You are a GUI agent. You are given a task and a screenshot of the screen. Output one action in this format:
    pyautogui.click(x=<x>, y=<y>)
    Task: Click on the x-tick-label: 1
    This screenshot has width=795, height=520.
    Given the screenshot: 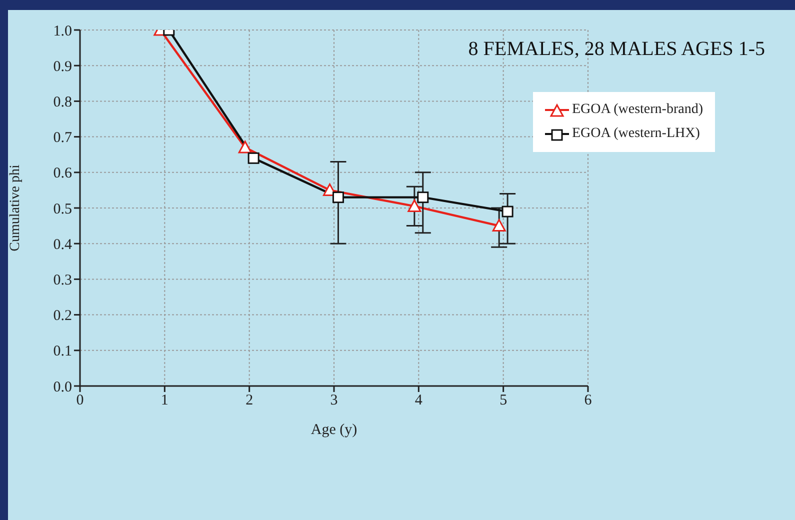 What is the action you would take?
    pyautogui.click(x=164, y=400)
    